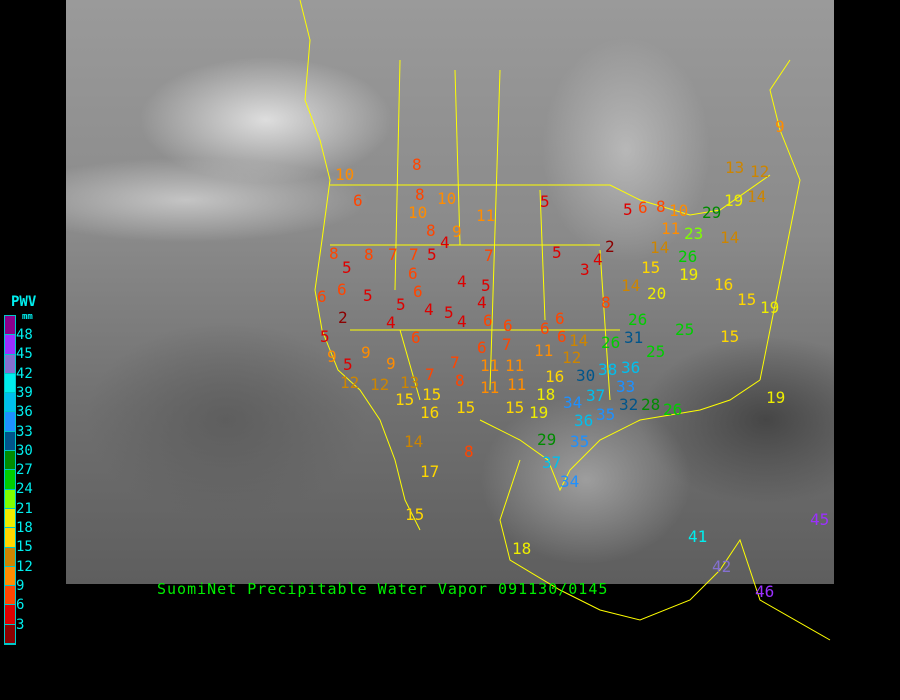  What do you see at coordinates (24, 470) in the screenshot?
I see `legend-label: 27` at bounding box center [24, 470].